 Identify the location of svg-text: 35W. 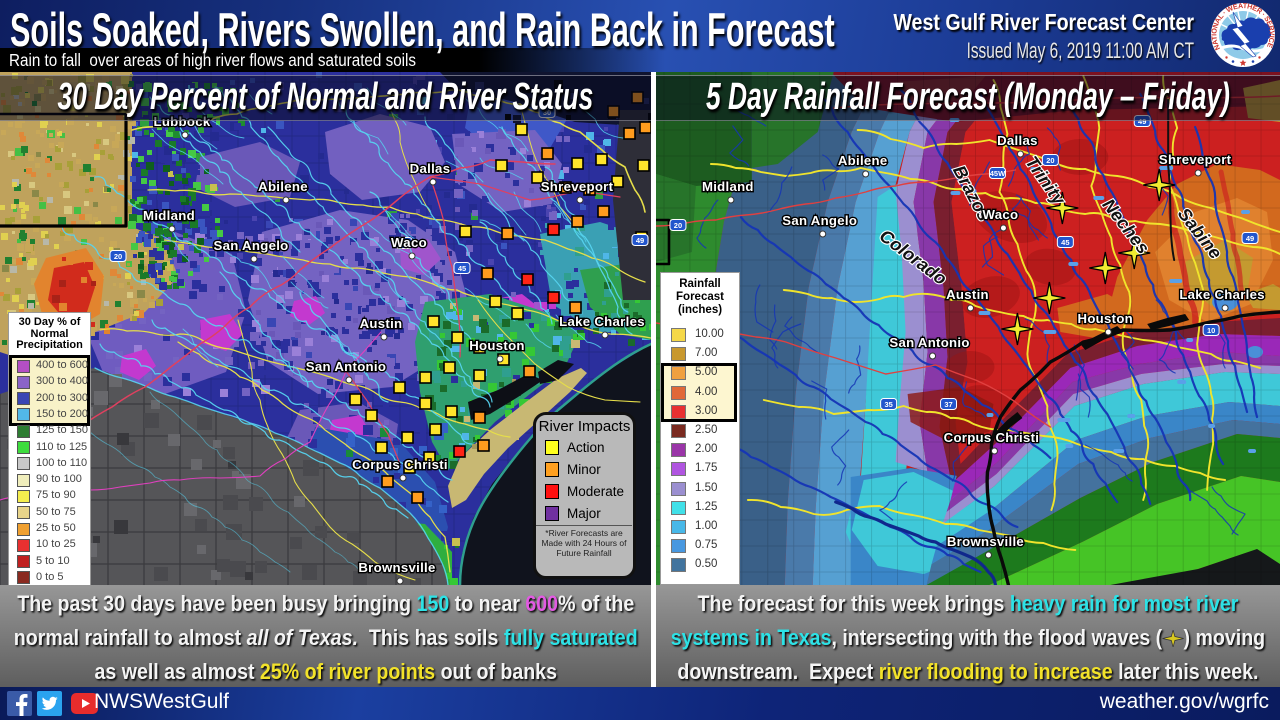
(404, 243).